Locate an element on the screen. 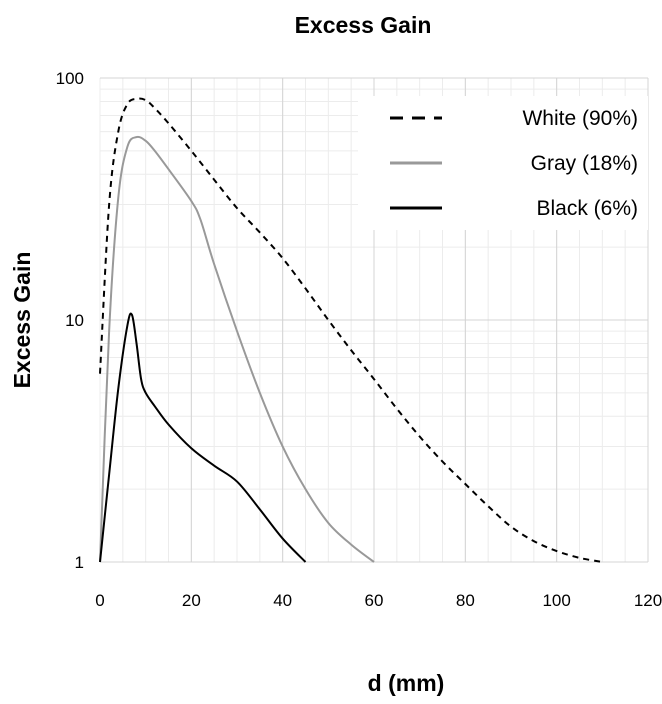 This screenshot has width=662, height=704. y-tick-label: 1 is located at coordinates (79, 562).